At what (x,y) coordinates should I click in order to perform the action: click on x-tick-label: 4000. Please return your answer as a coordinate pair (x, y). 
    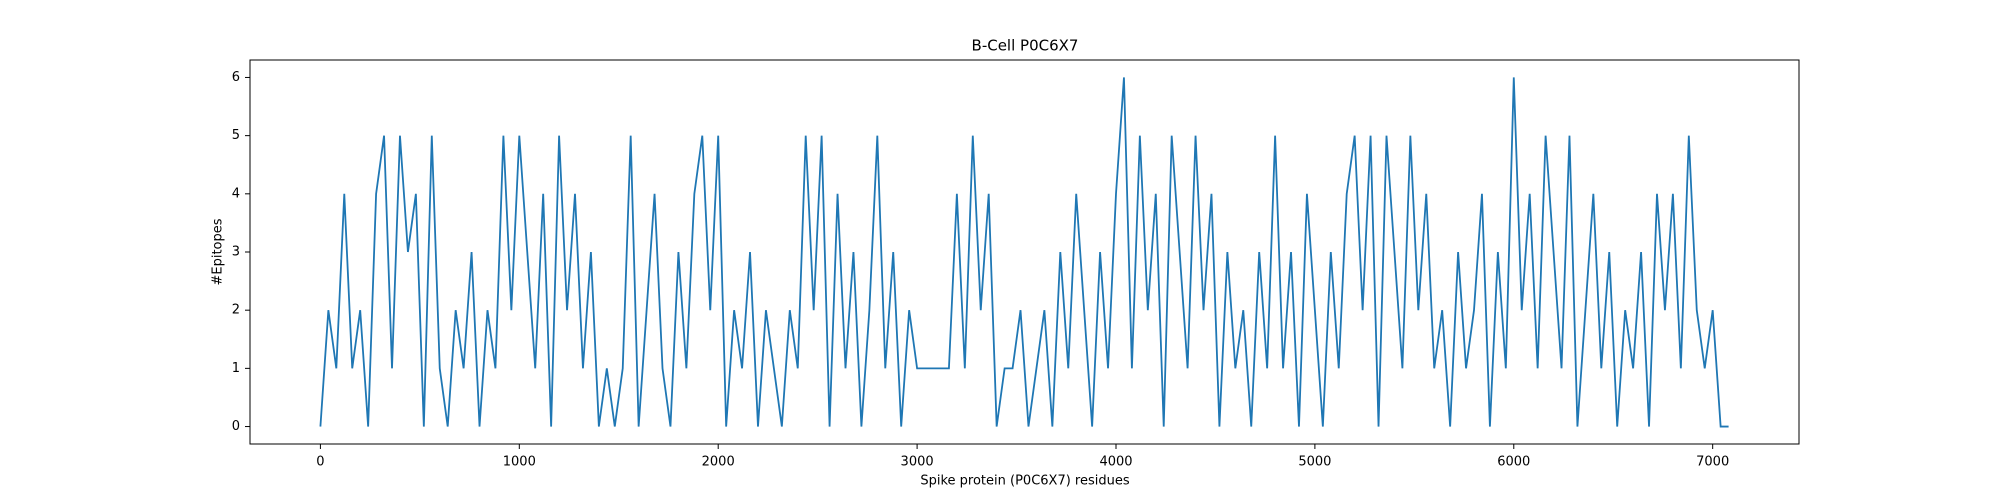
    Looking at the image, I should click on (1115, 462).